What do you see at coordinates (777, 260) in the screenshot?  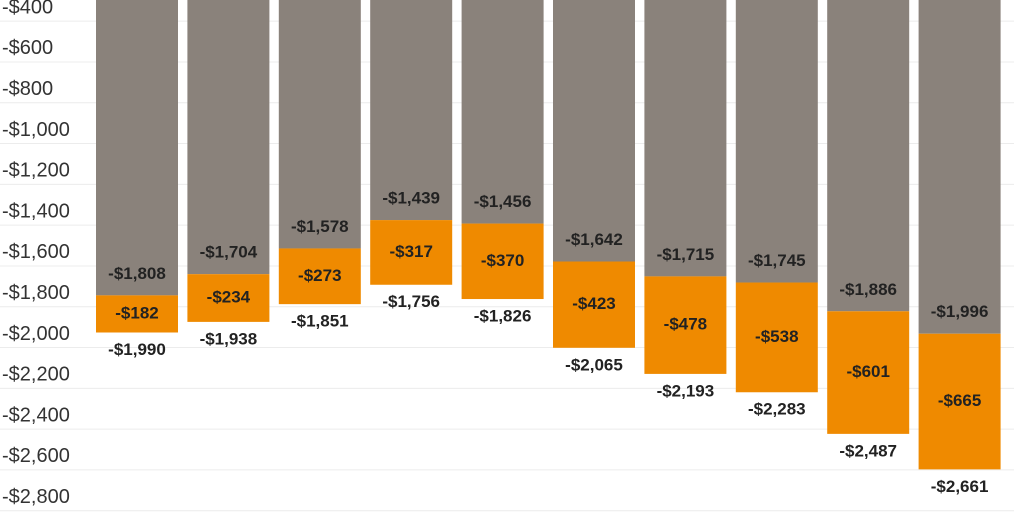 I see `value-label: -$1,745` at bounding box center [777, 260].